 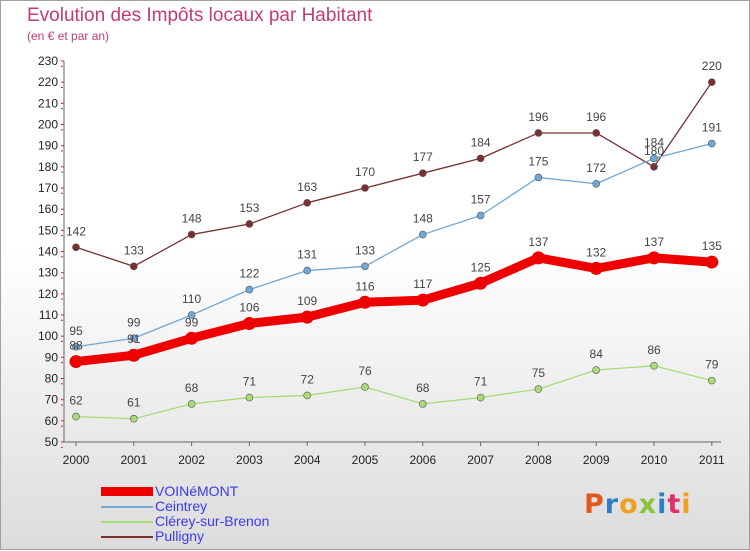 I want to click on legend-swatch-ceintrey, so click(x=127, y=507).